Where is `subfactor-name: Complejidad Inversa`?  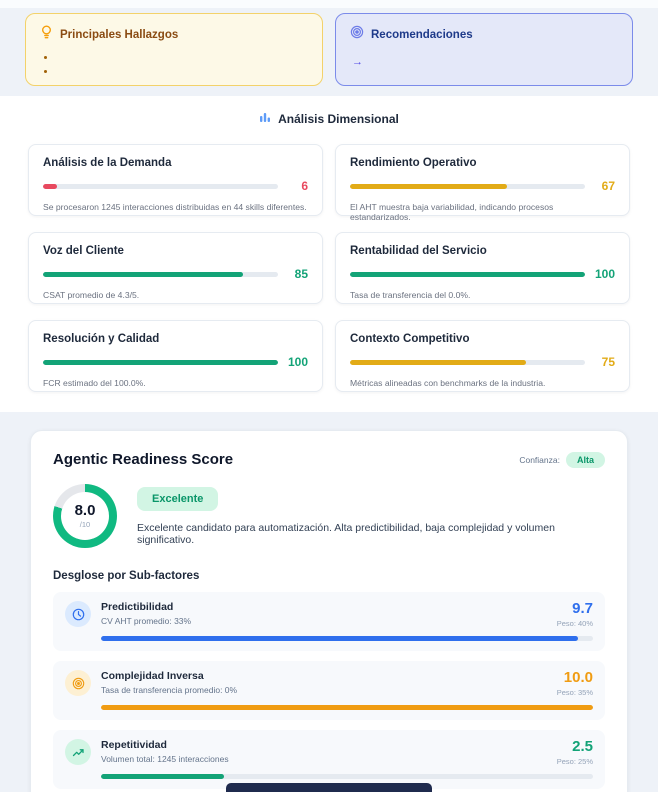 subfactor-name: Complejidad Inversa is located at coordinates (152, 676).